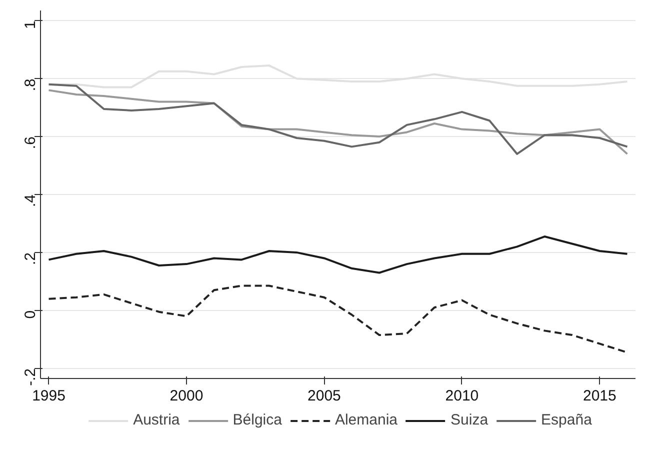  Describe the element at coordinates (30, 24) in the screenshot. I see `y-tick-label: 1` at that location.